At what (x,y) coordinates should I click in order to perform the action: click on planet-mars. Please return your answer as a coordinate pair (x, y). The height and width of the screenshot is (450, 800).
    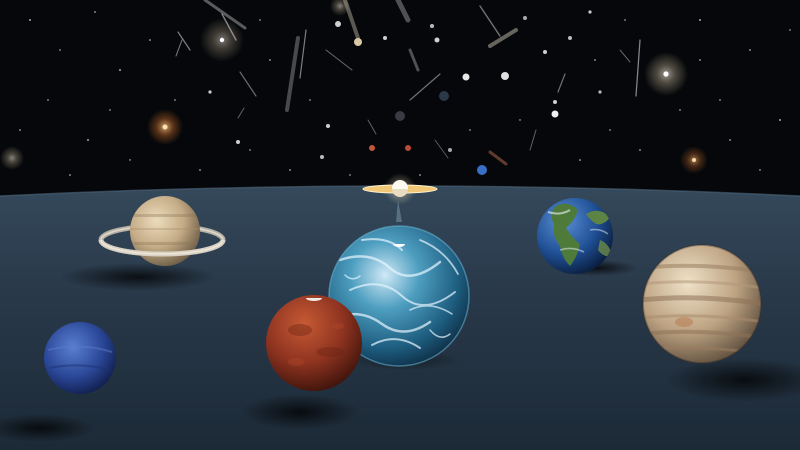
    Looking at the image, I should click on (314, 343).